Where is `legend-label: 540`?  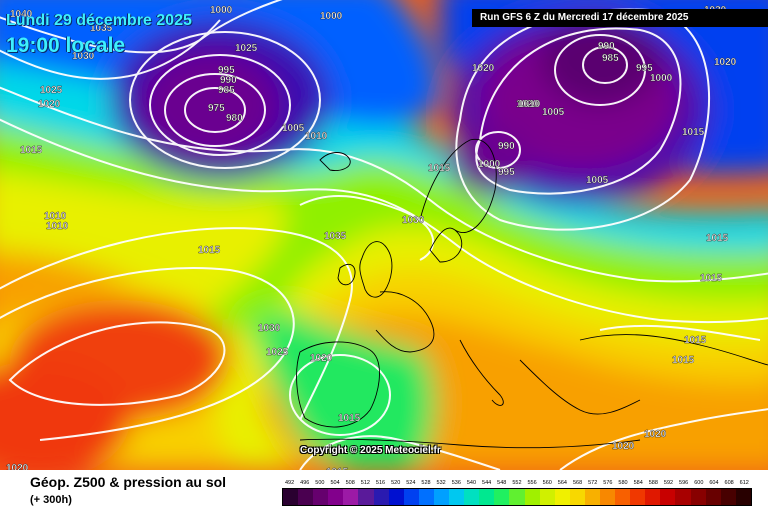
legend-label: 540 is located at coordinates (471, 483).